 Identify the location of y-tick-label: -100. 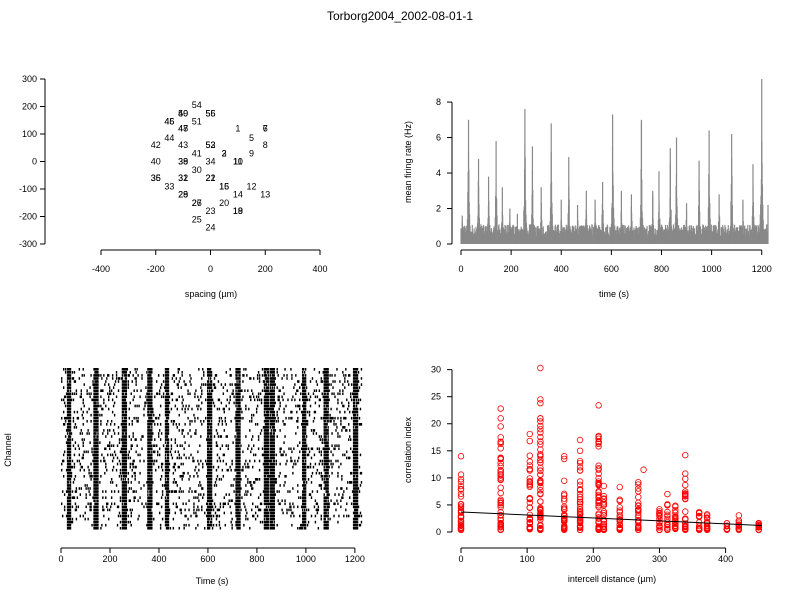
(28, 189).